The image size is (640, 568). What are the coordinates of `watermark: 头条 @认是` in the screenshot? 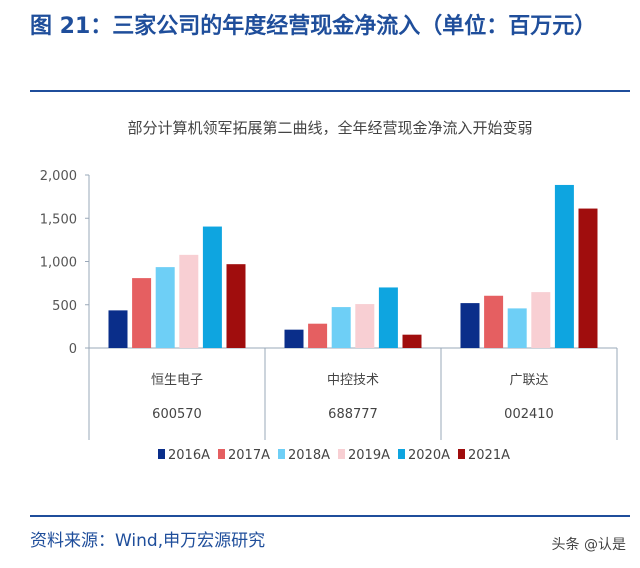 It's located at (588, 545).